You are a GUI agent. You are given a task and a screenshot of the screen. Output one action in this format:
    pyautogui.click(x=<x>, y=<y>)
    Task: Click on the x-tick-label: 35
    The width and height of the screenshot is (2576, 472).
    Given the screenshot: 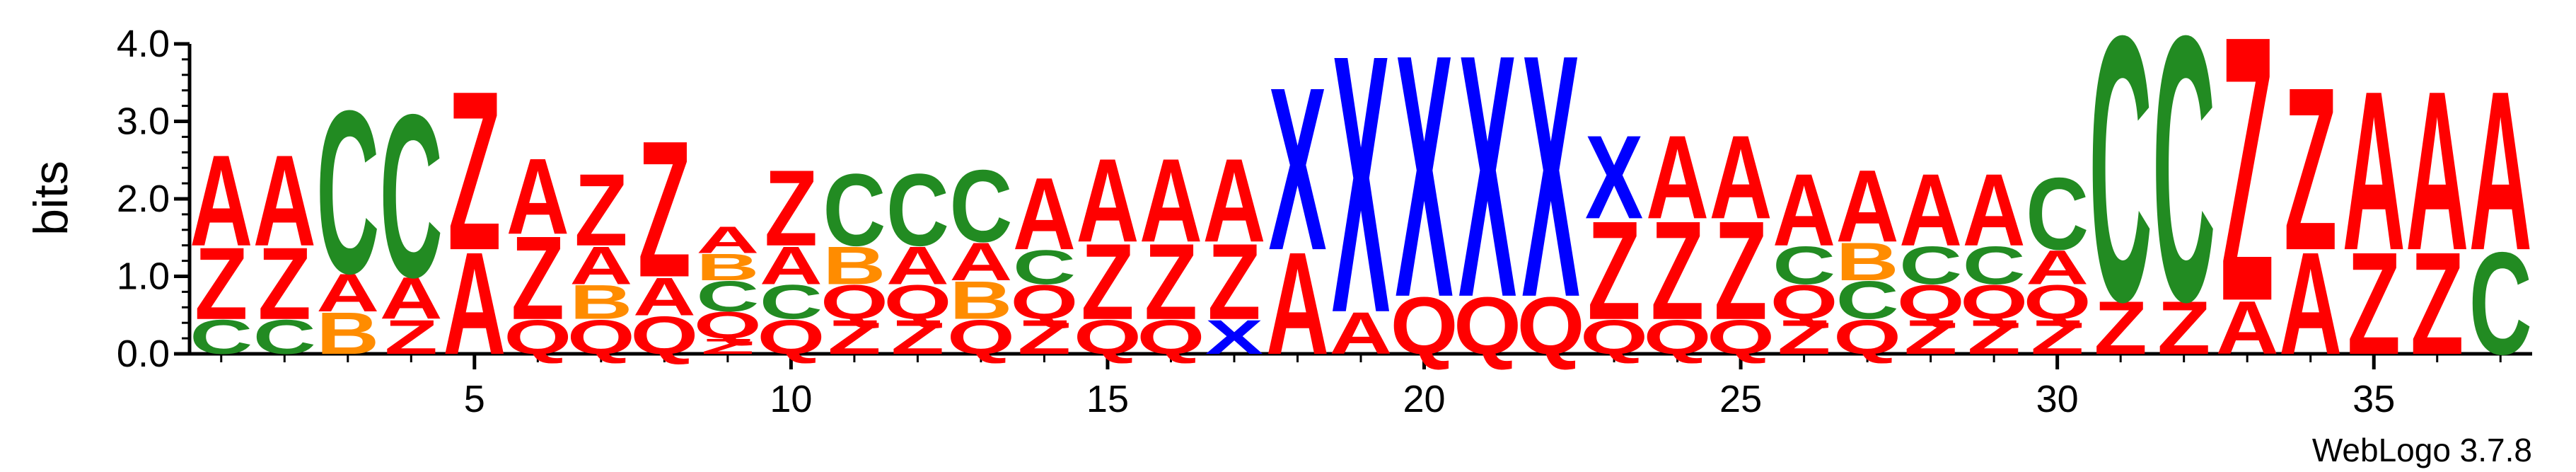 What is the action you would take?
    pyautogui.click(x=2373, y=399)
    